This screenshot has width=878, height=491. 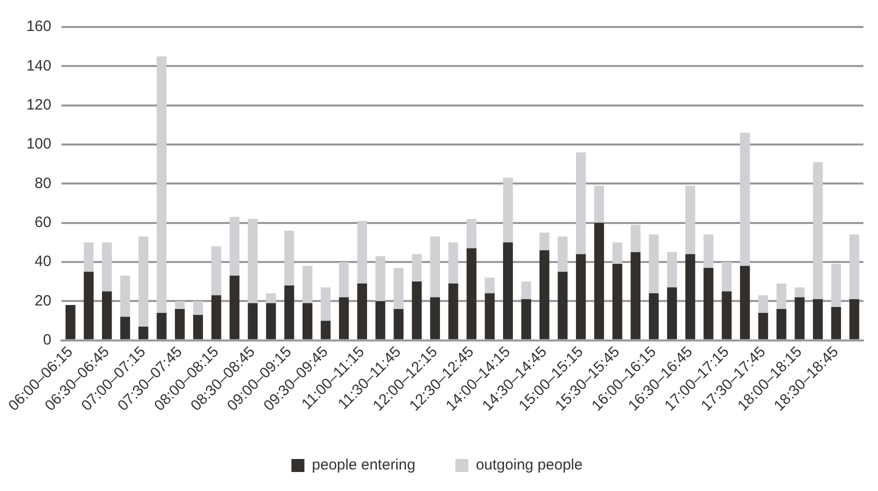 What do you see at coordinates (43, 261) in the screenshot?
I see `y-tick-label: 40` at bounding box center [43, 261].